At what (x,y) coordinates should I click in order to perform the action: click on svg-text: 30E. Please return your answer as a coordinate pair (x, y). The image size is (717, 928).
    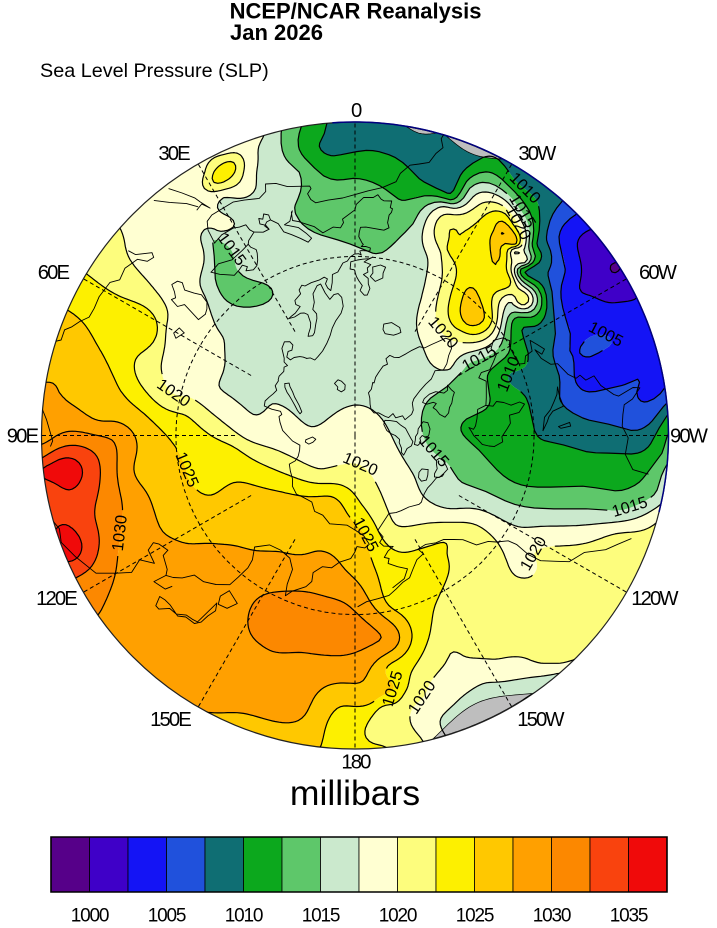
    Looking at the image, I should click on (174, 154).